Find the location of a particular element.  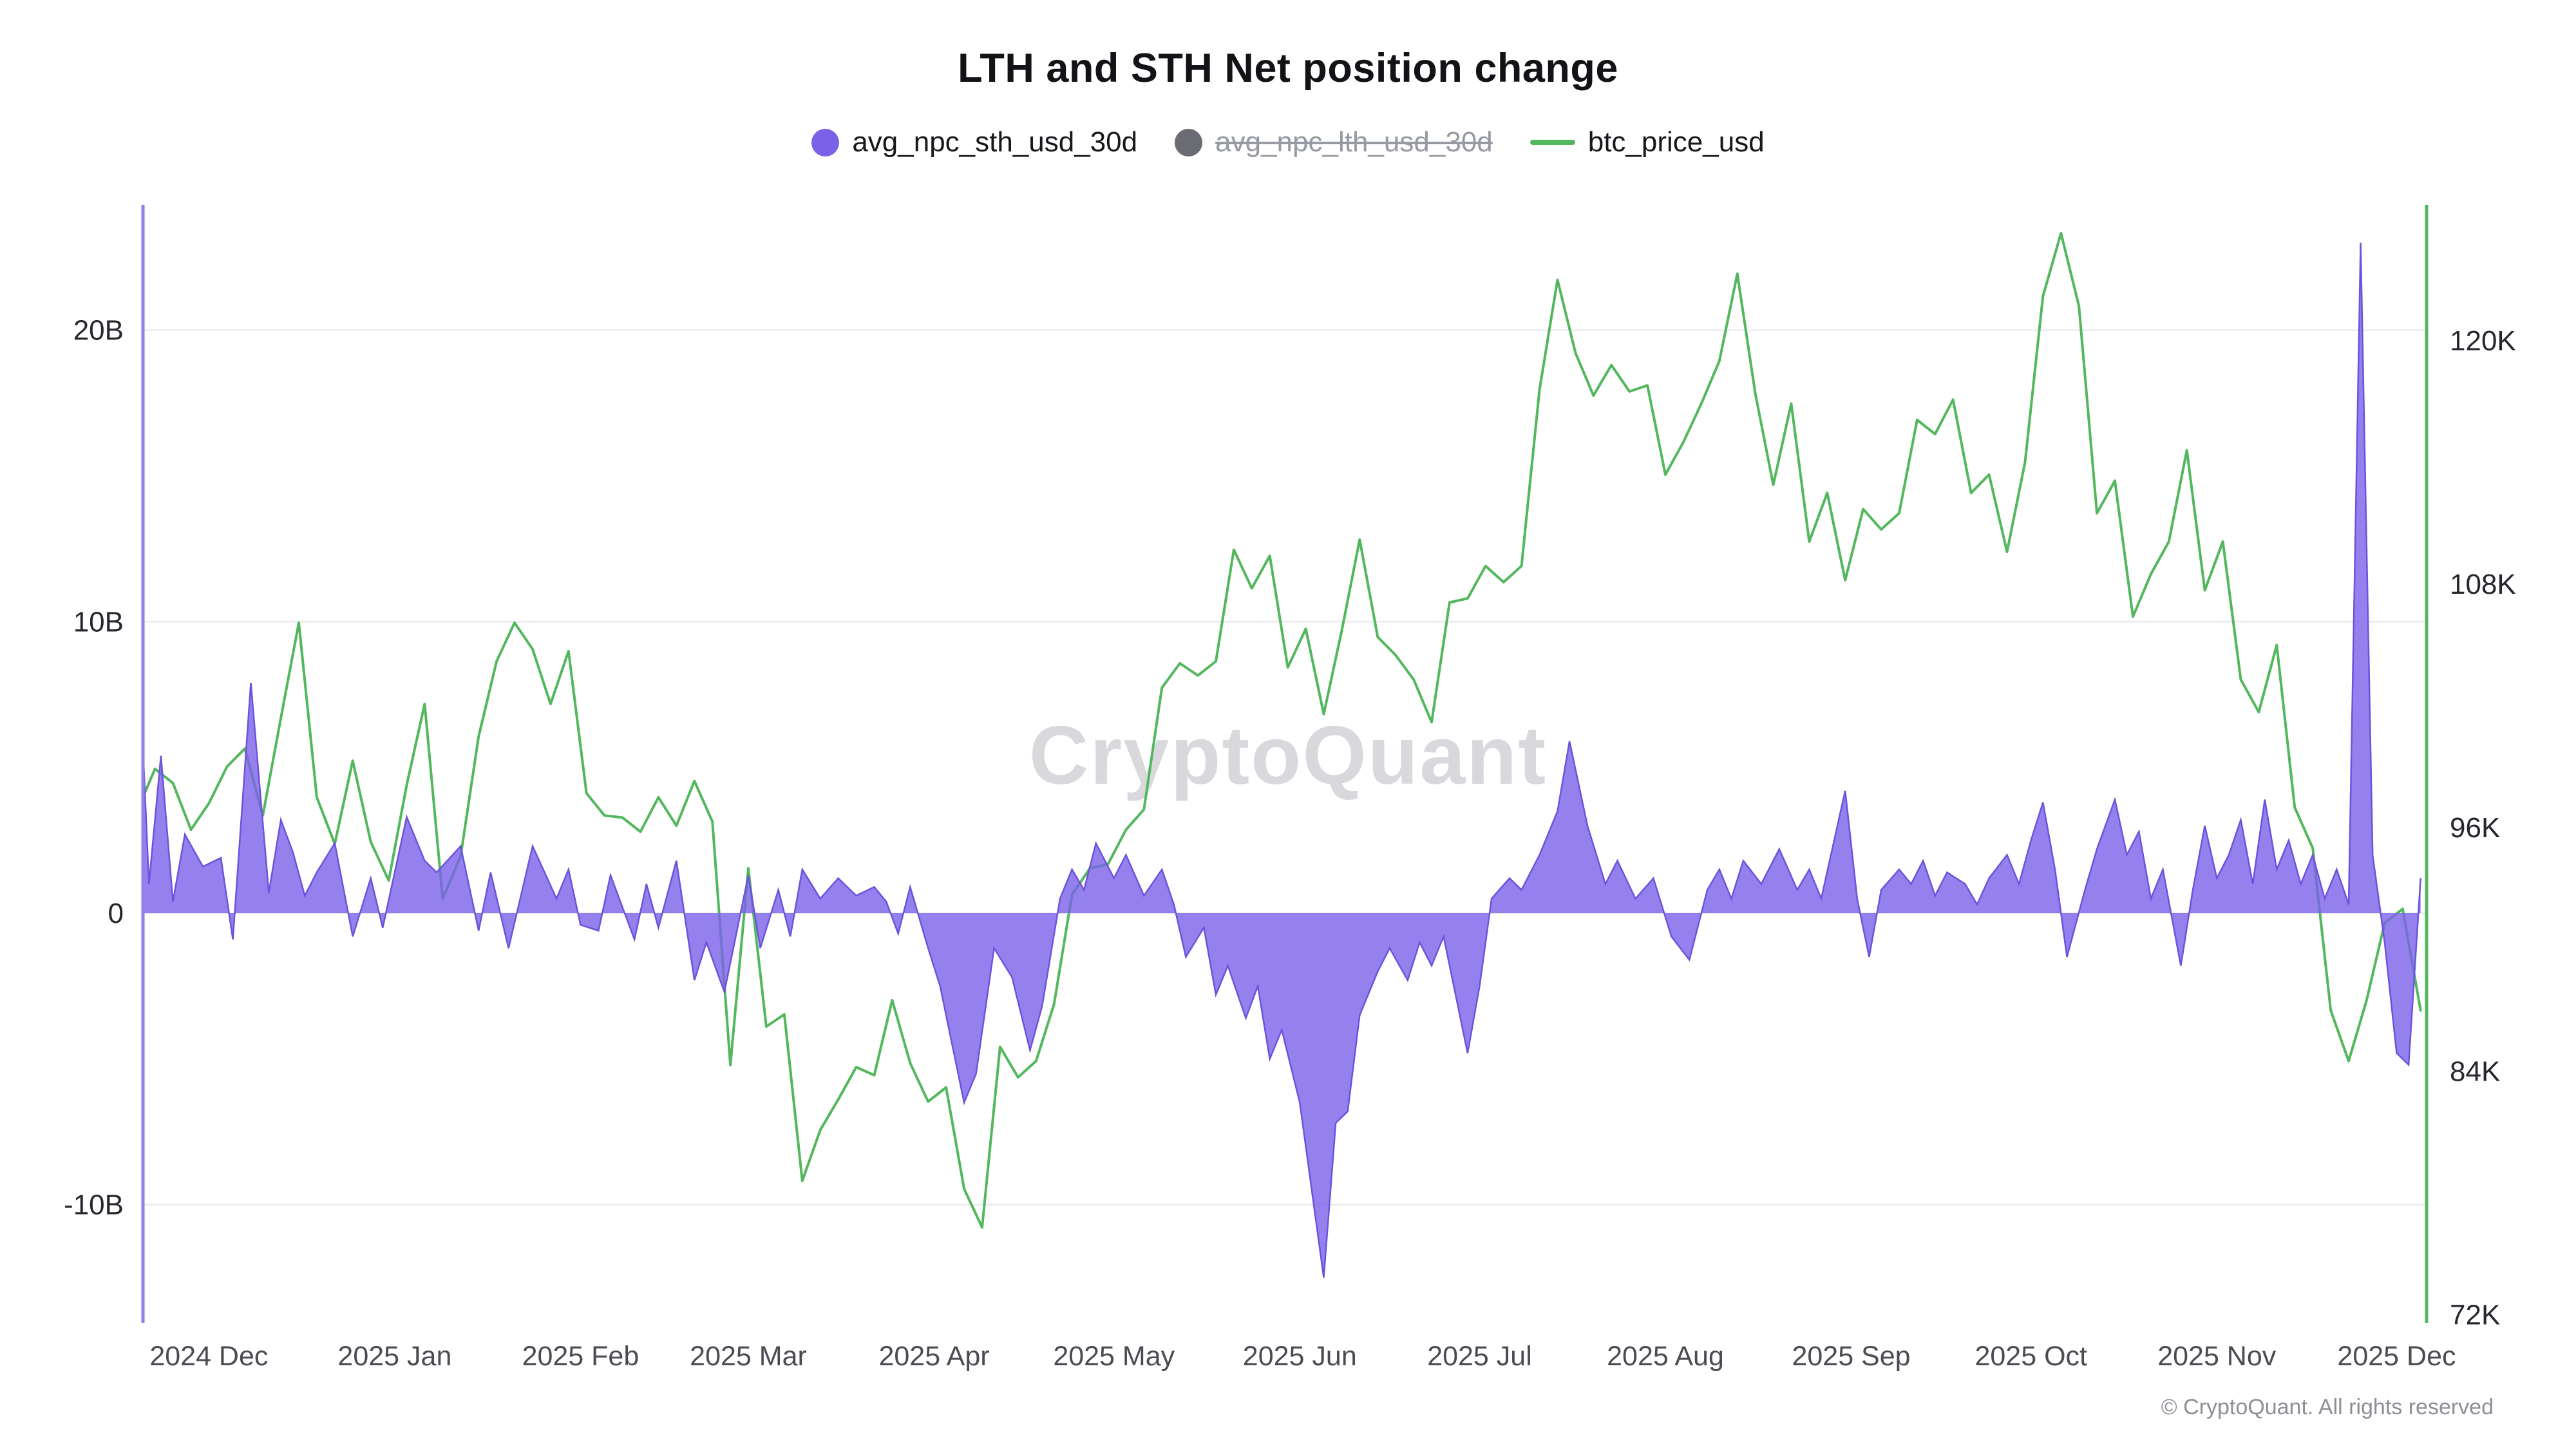

x-axis-tick-label: 2025 Apr is located at coordinates (934, 1356).